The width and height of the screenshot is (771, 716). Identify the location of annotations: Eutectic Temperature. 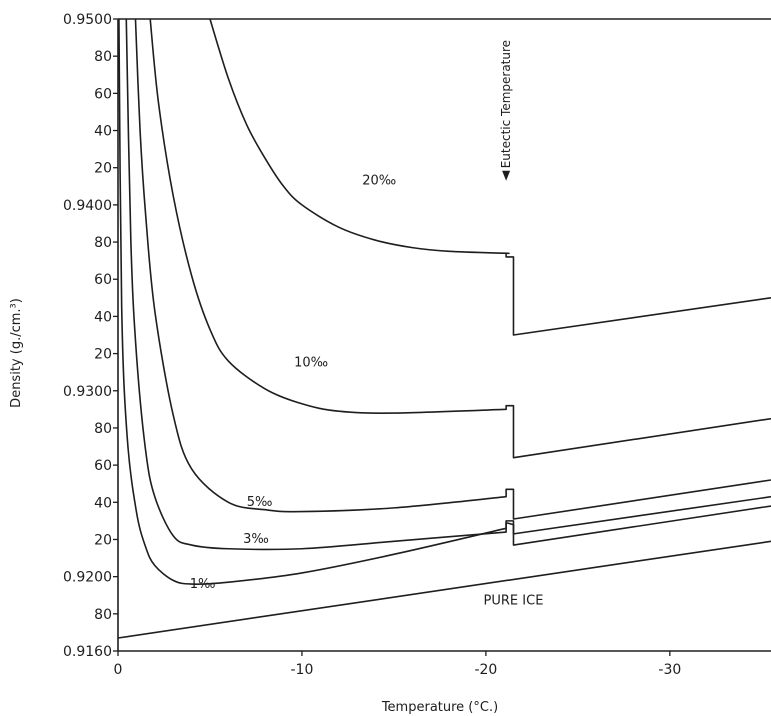
(506, 110).